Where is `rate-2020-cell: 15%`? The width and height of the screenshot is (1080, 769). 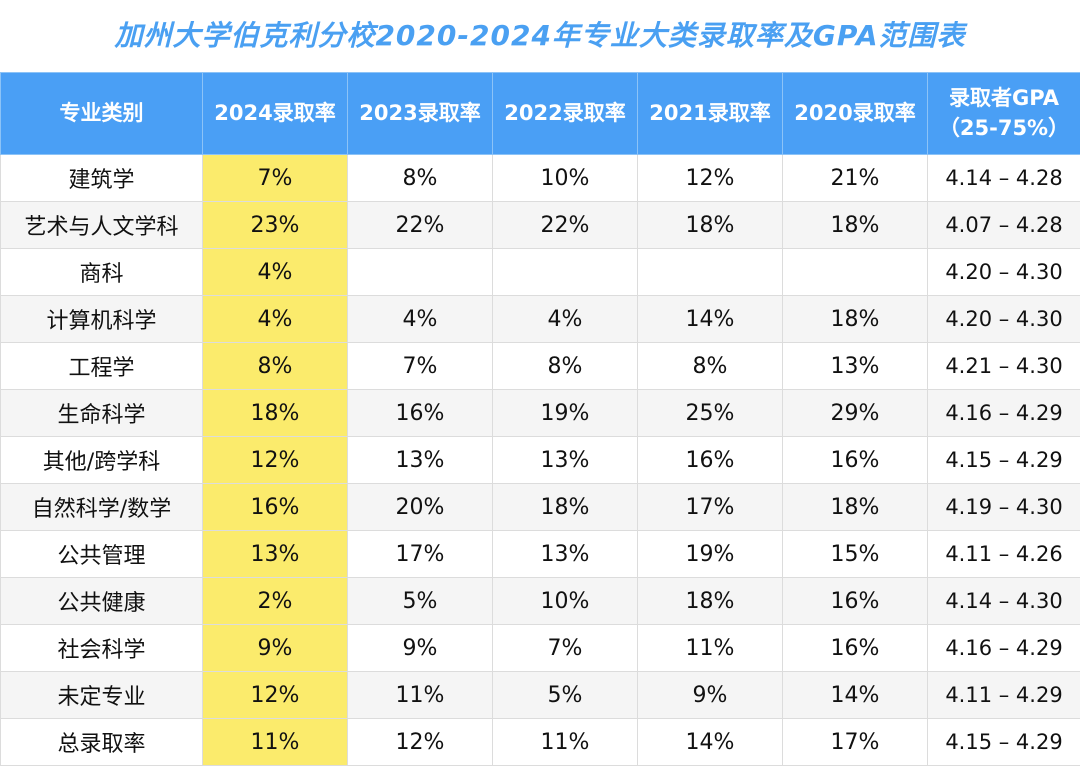
rate-2020-cell: 15% is located at coordinates (855, 554).